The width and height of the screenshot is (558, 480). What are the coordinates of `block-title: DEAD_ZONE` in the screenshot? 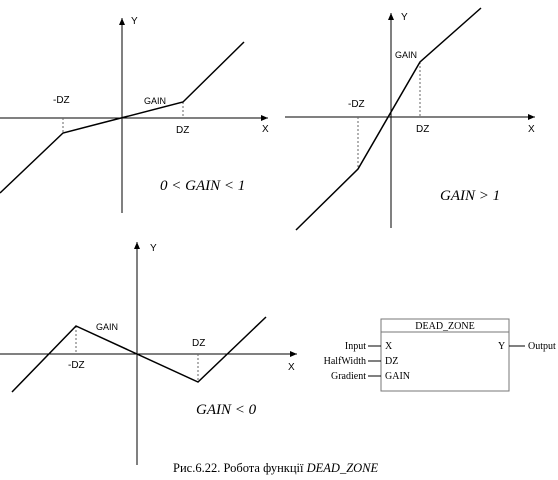 It's located at (444, 326).